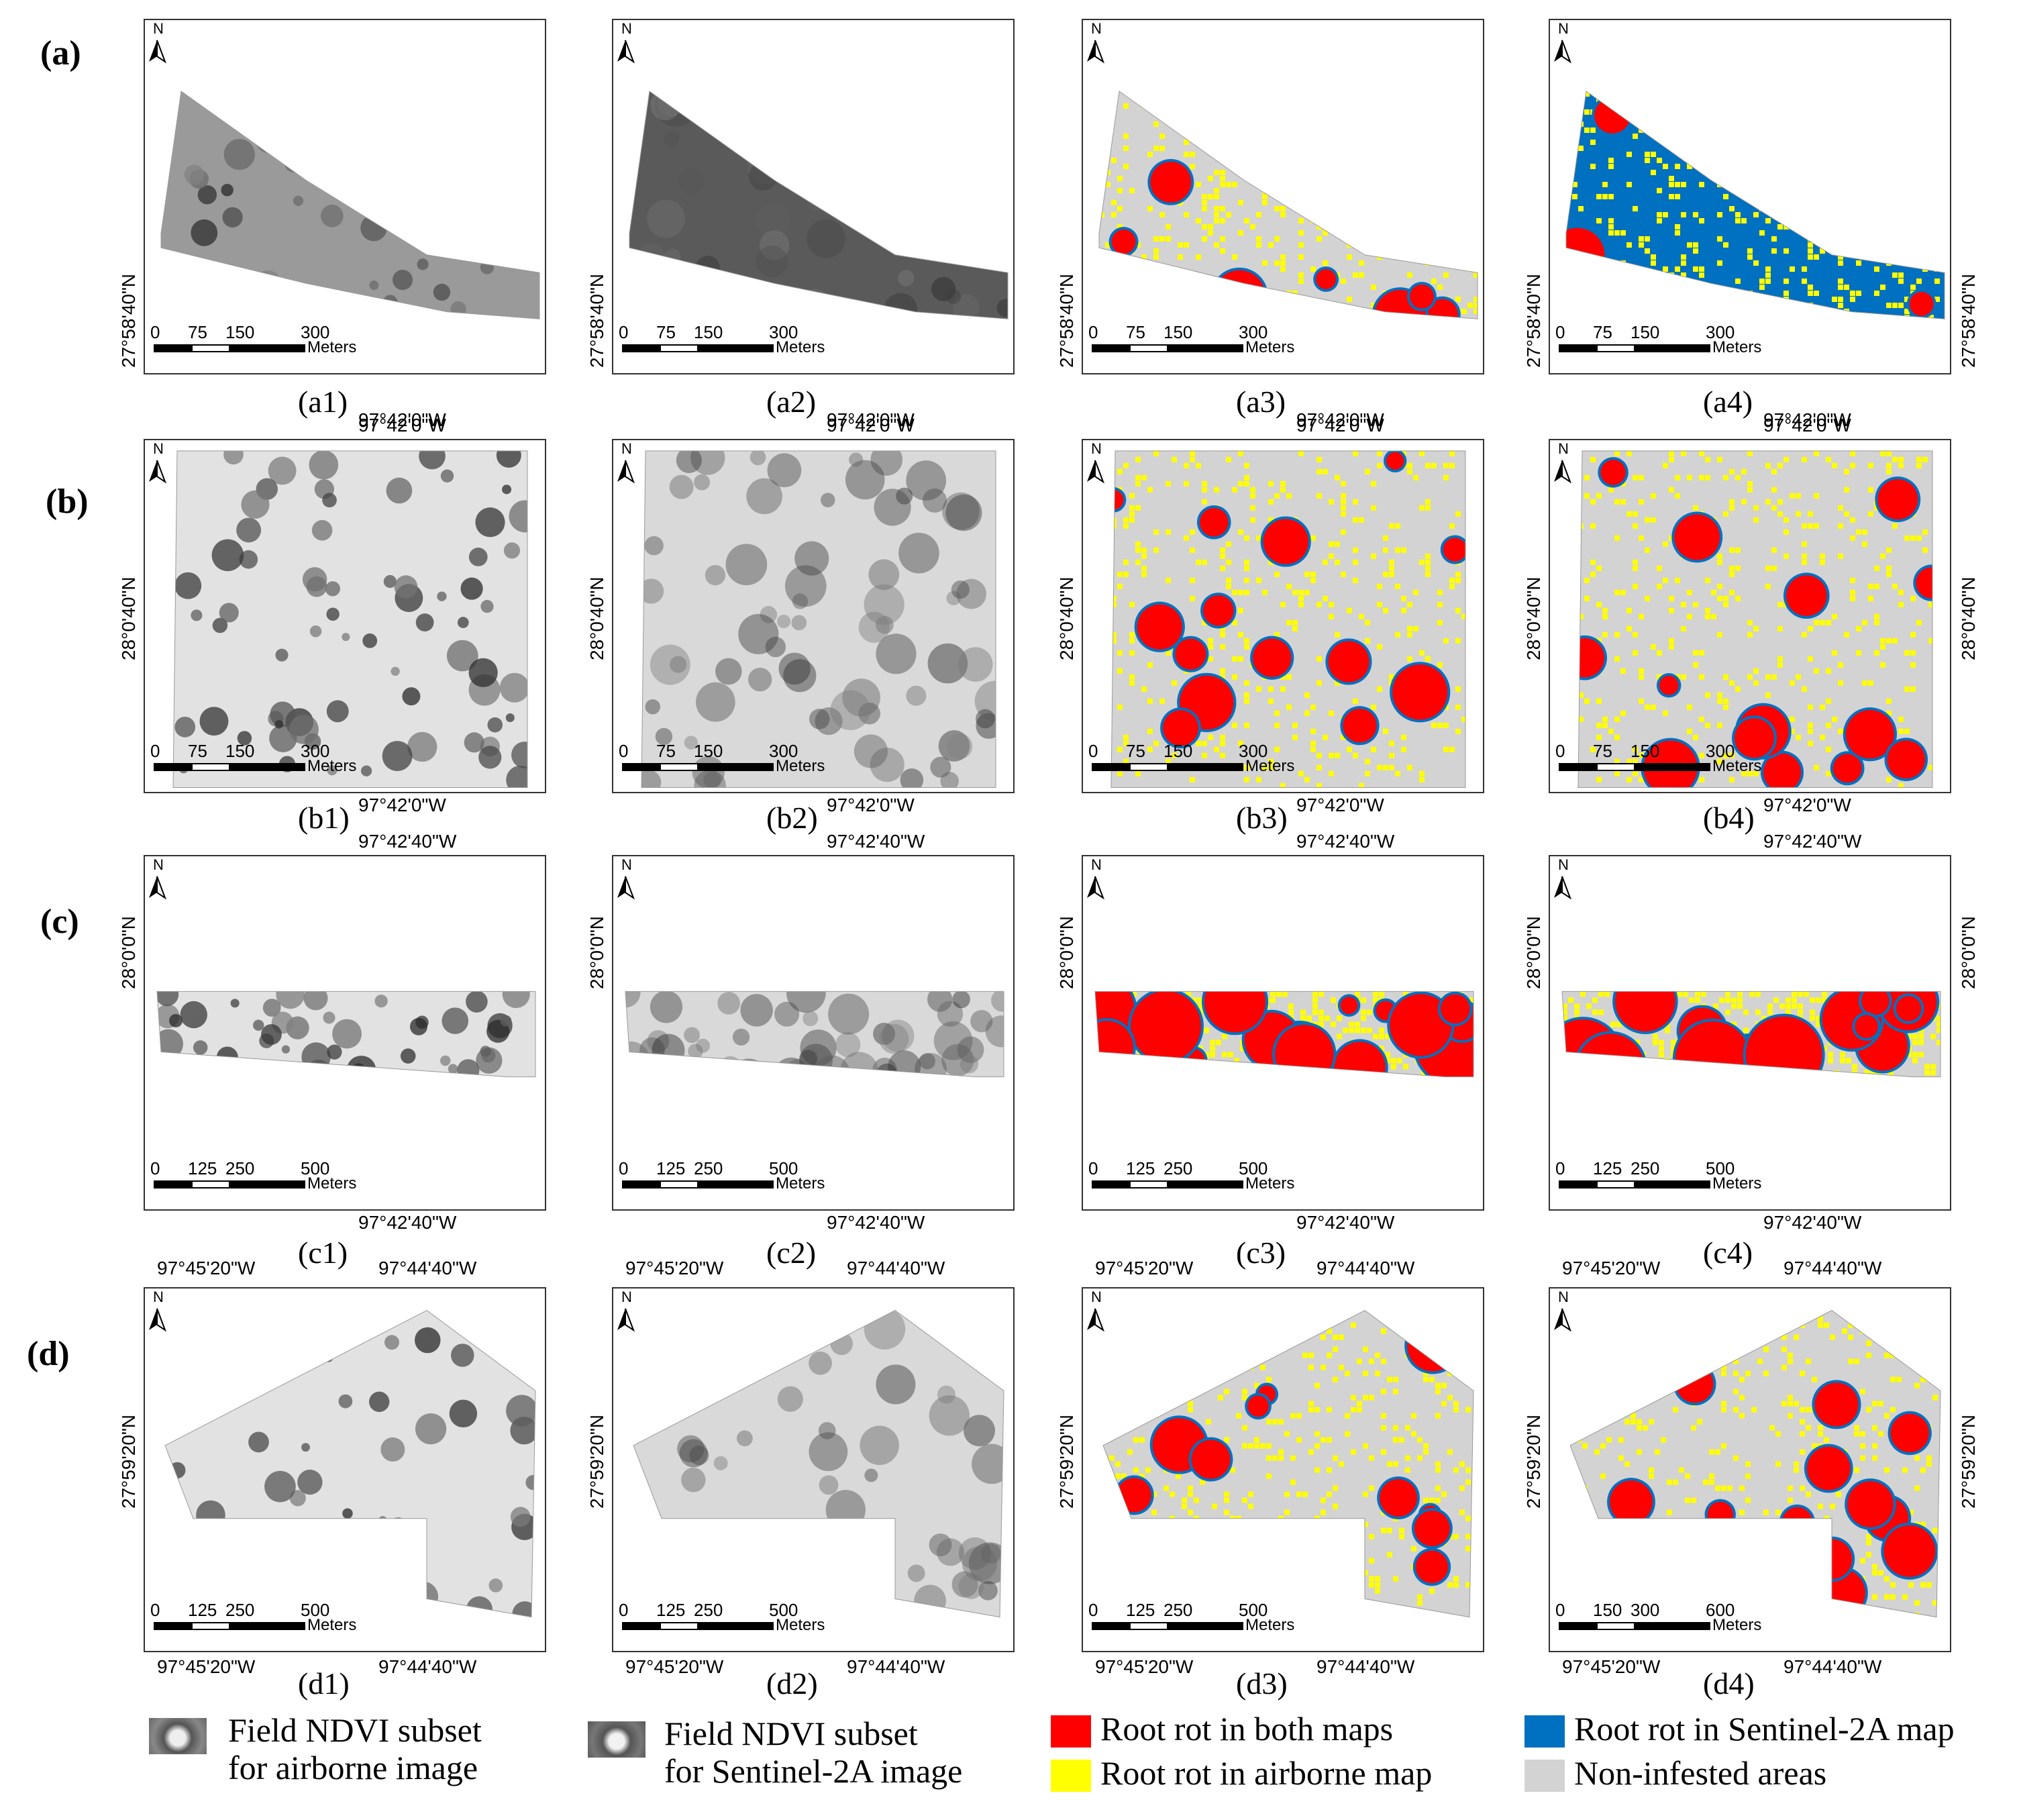  What do you see at coordinates (1178, 751) in the screenshot?
I see `scale-tick-label: 150` at bounding box center [1178, 751].